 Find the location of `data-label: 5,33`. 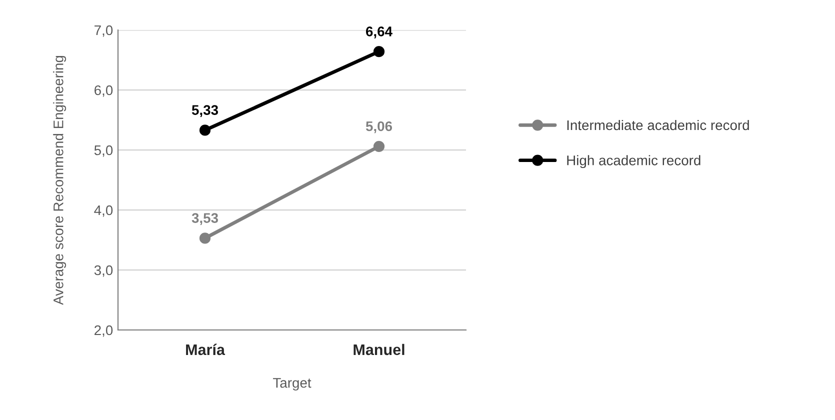

data-label: 5,33 is located at coordinates (205, 111).